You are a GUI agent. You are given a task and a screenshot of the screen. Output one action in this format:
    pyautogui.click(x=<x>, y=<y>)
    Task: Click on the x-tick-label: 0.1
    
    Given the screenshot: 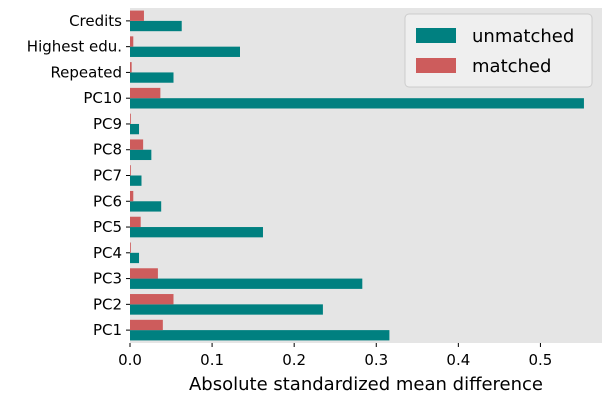 What is the action you would take?
    pyautogui.click(x=212, y=360)
    